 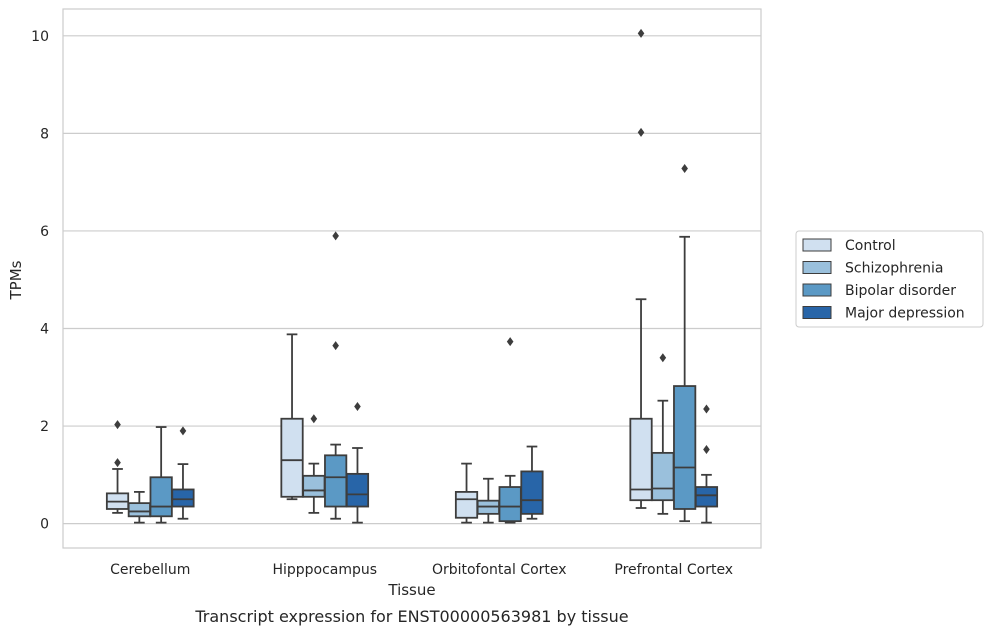 I want to click on x-tick-label: Prefrontal Cortex, so click(x=673, y=570).